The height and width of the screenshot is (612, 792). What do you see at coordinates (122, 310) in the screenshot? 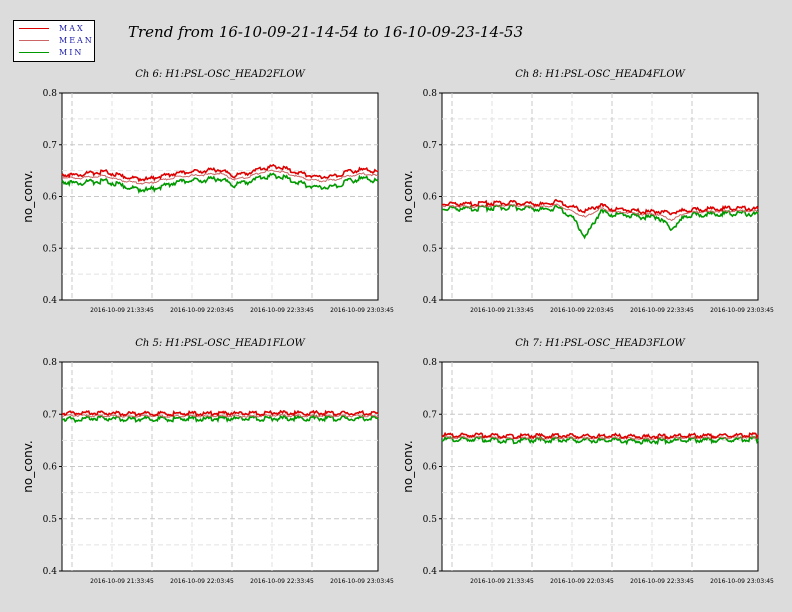
I see `xtick-label-ch6: 2016-10-09 21:33:45` at bounding box center [122, 310].